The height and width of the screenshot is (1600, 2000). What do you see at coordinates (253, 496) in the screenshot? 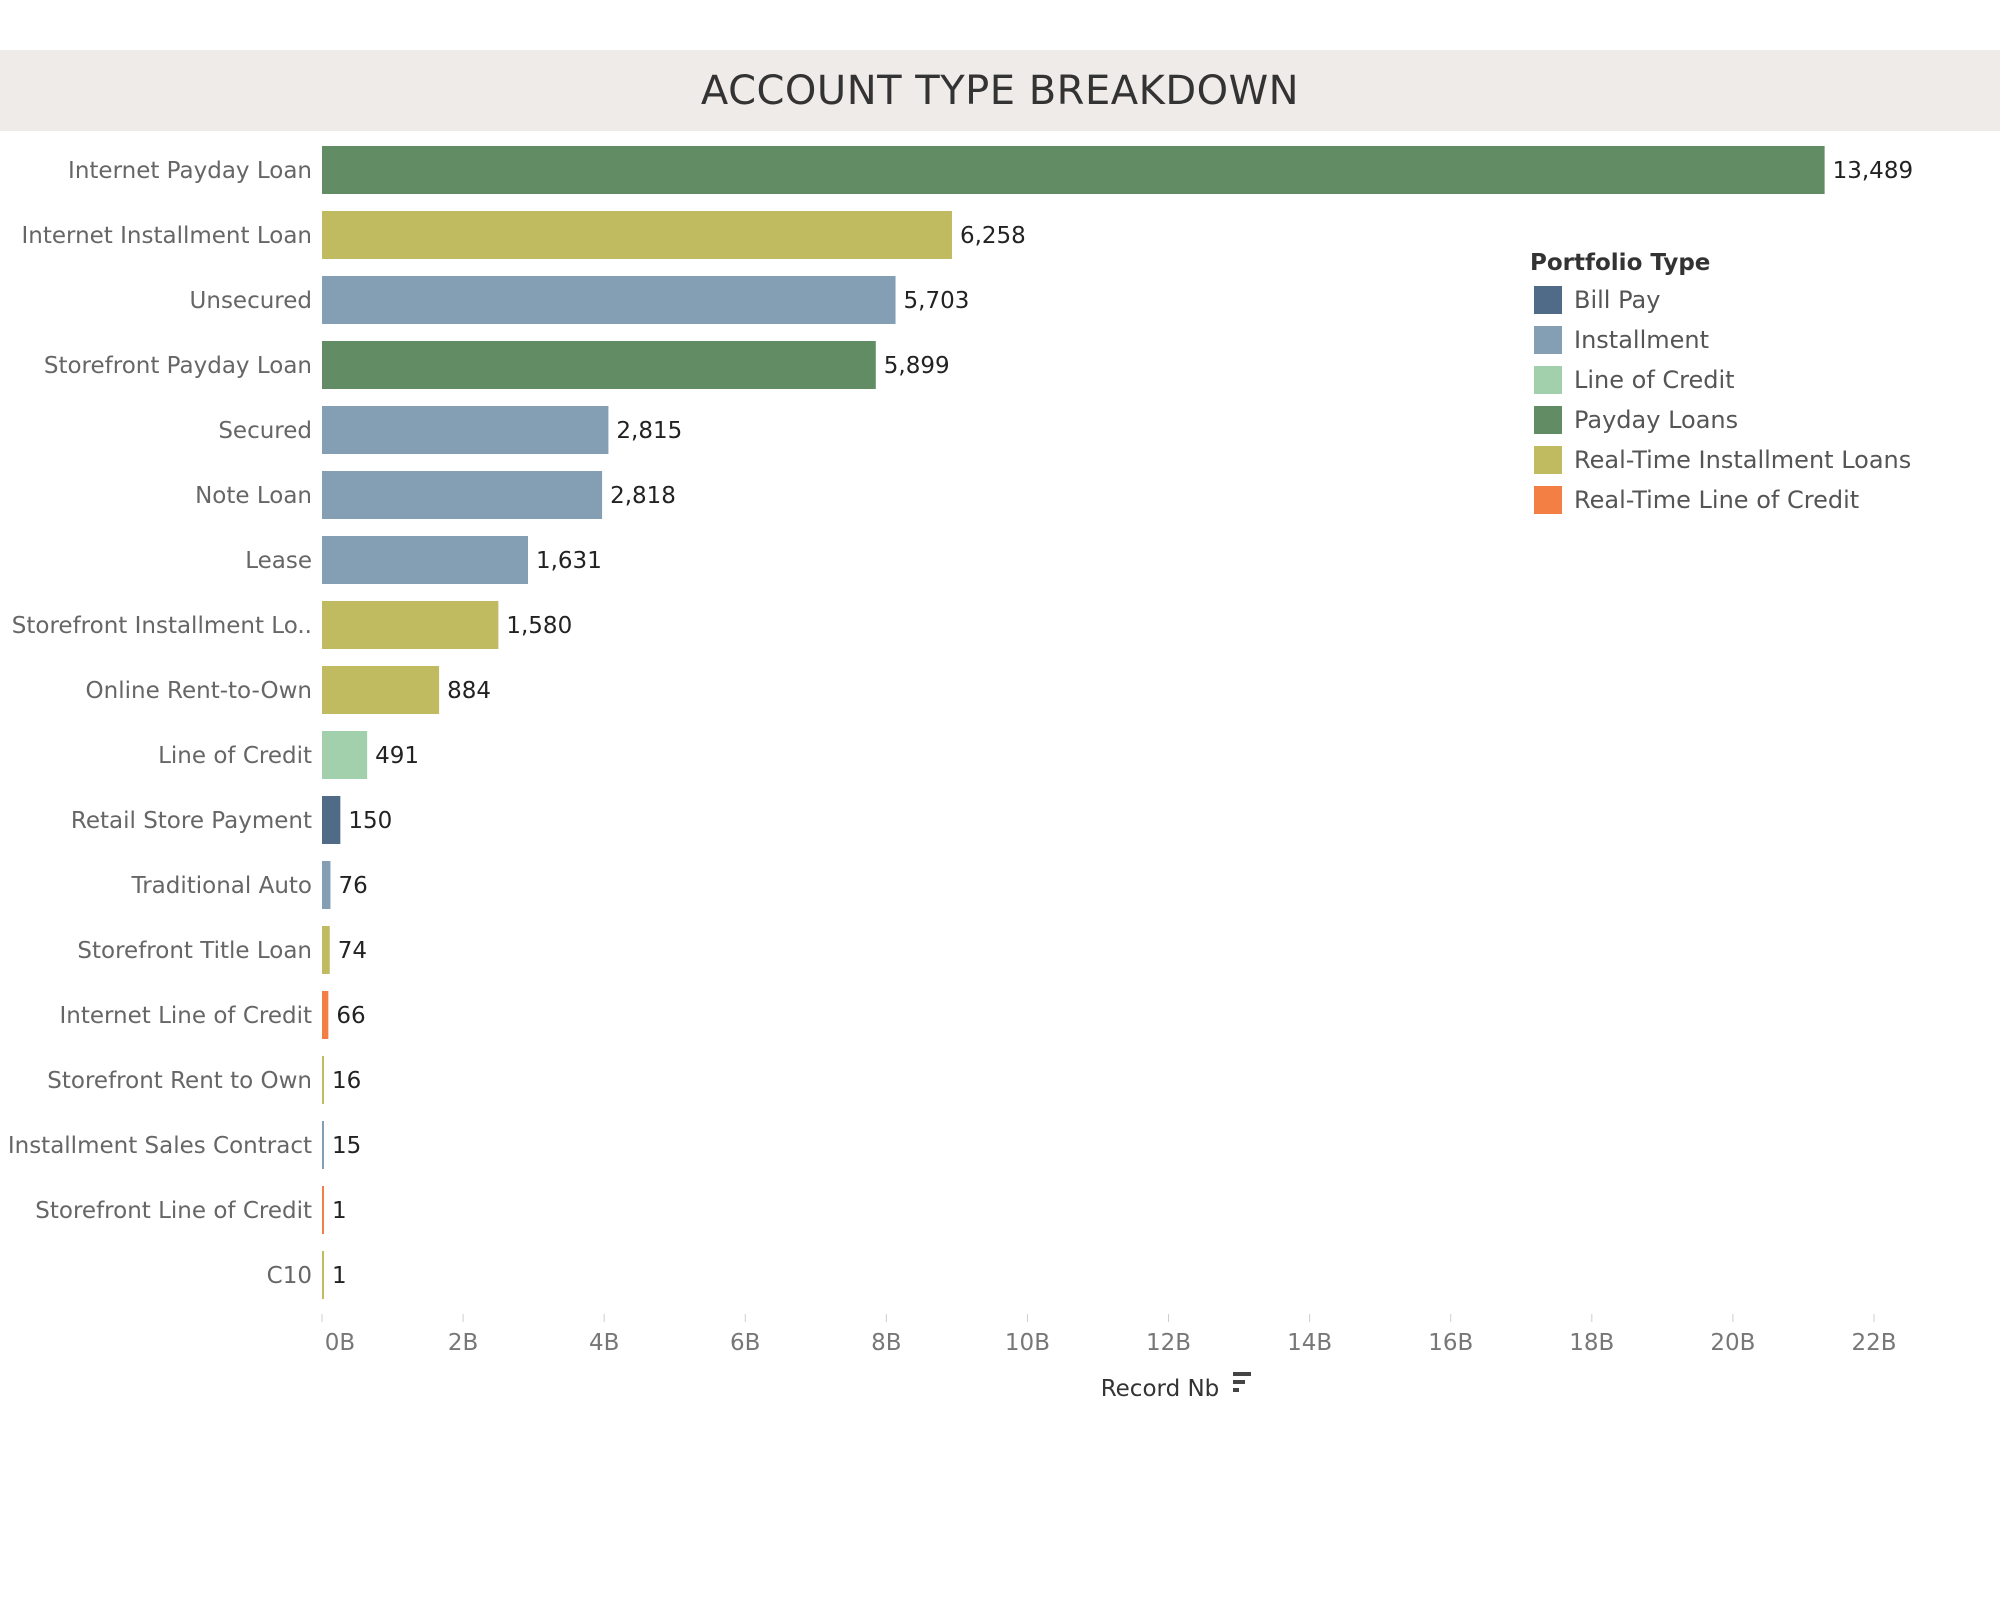
I see `category-label: Note Loan` at bounding box center [253, 496].